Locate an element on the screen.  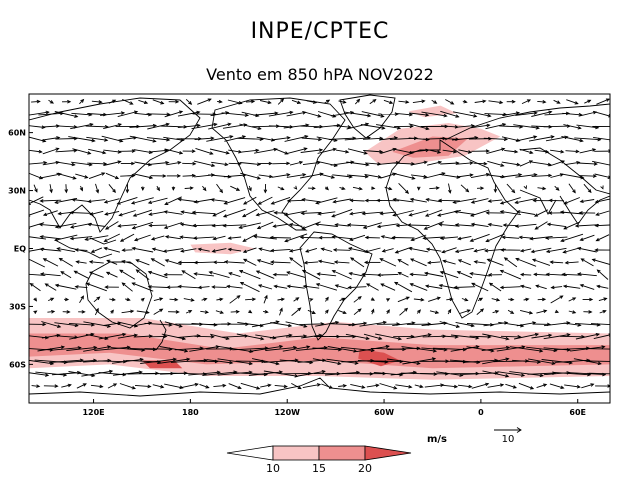
reference-vector: 10 is located at coordinates (508, 436).